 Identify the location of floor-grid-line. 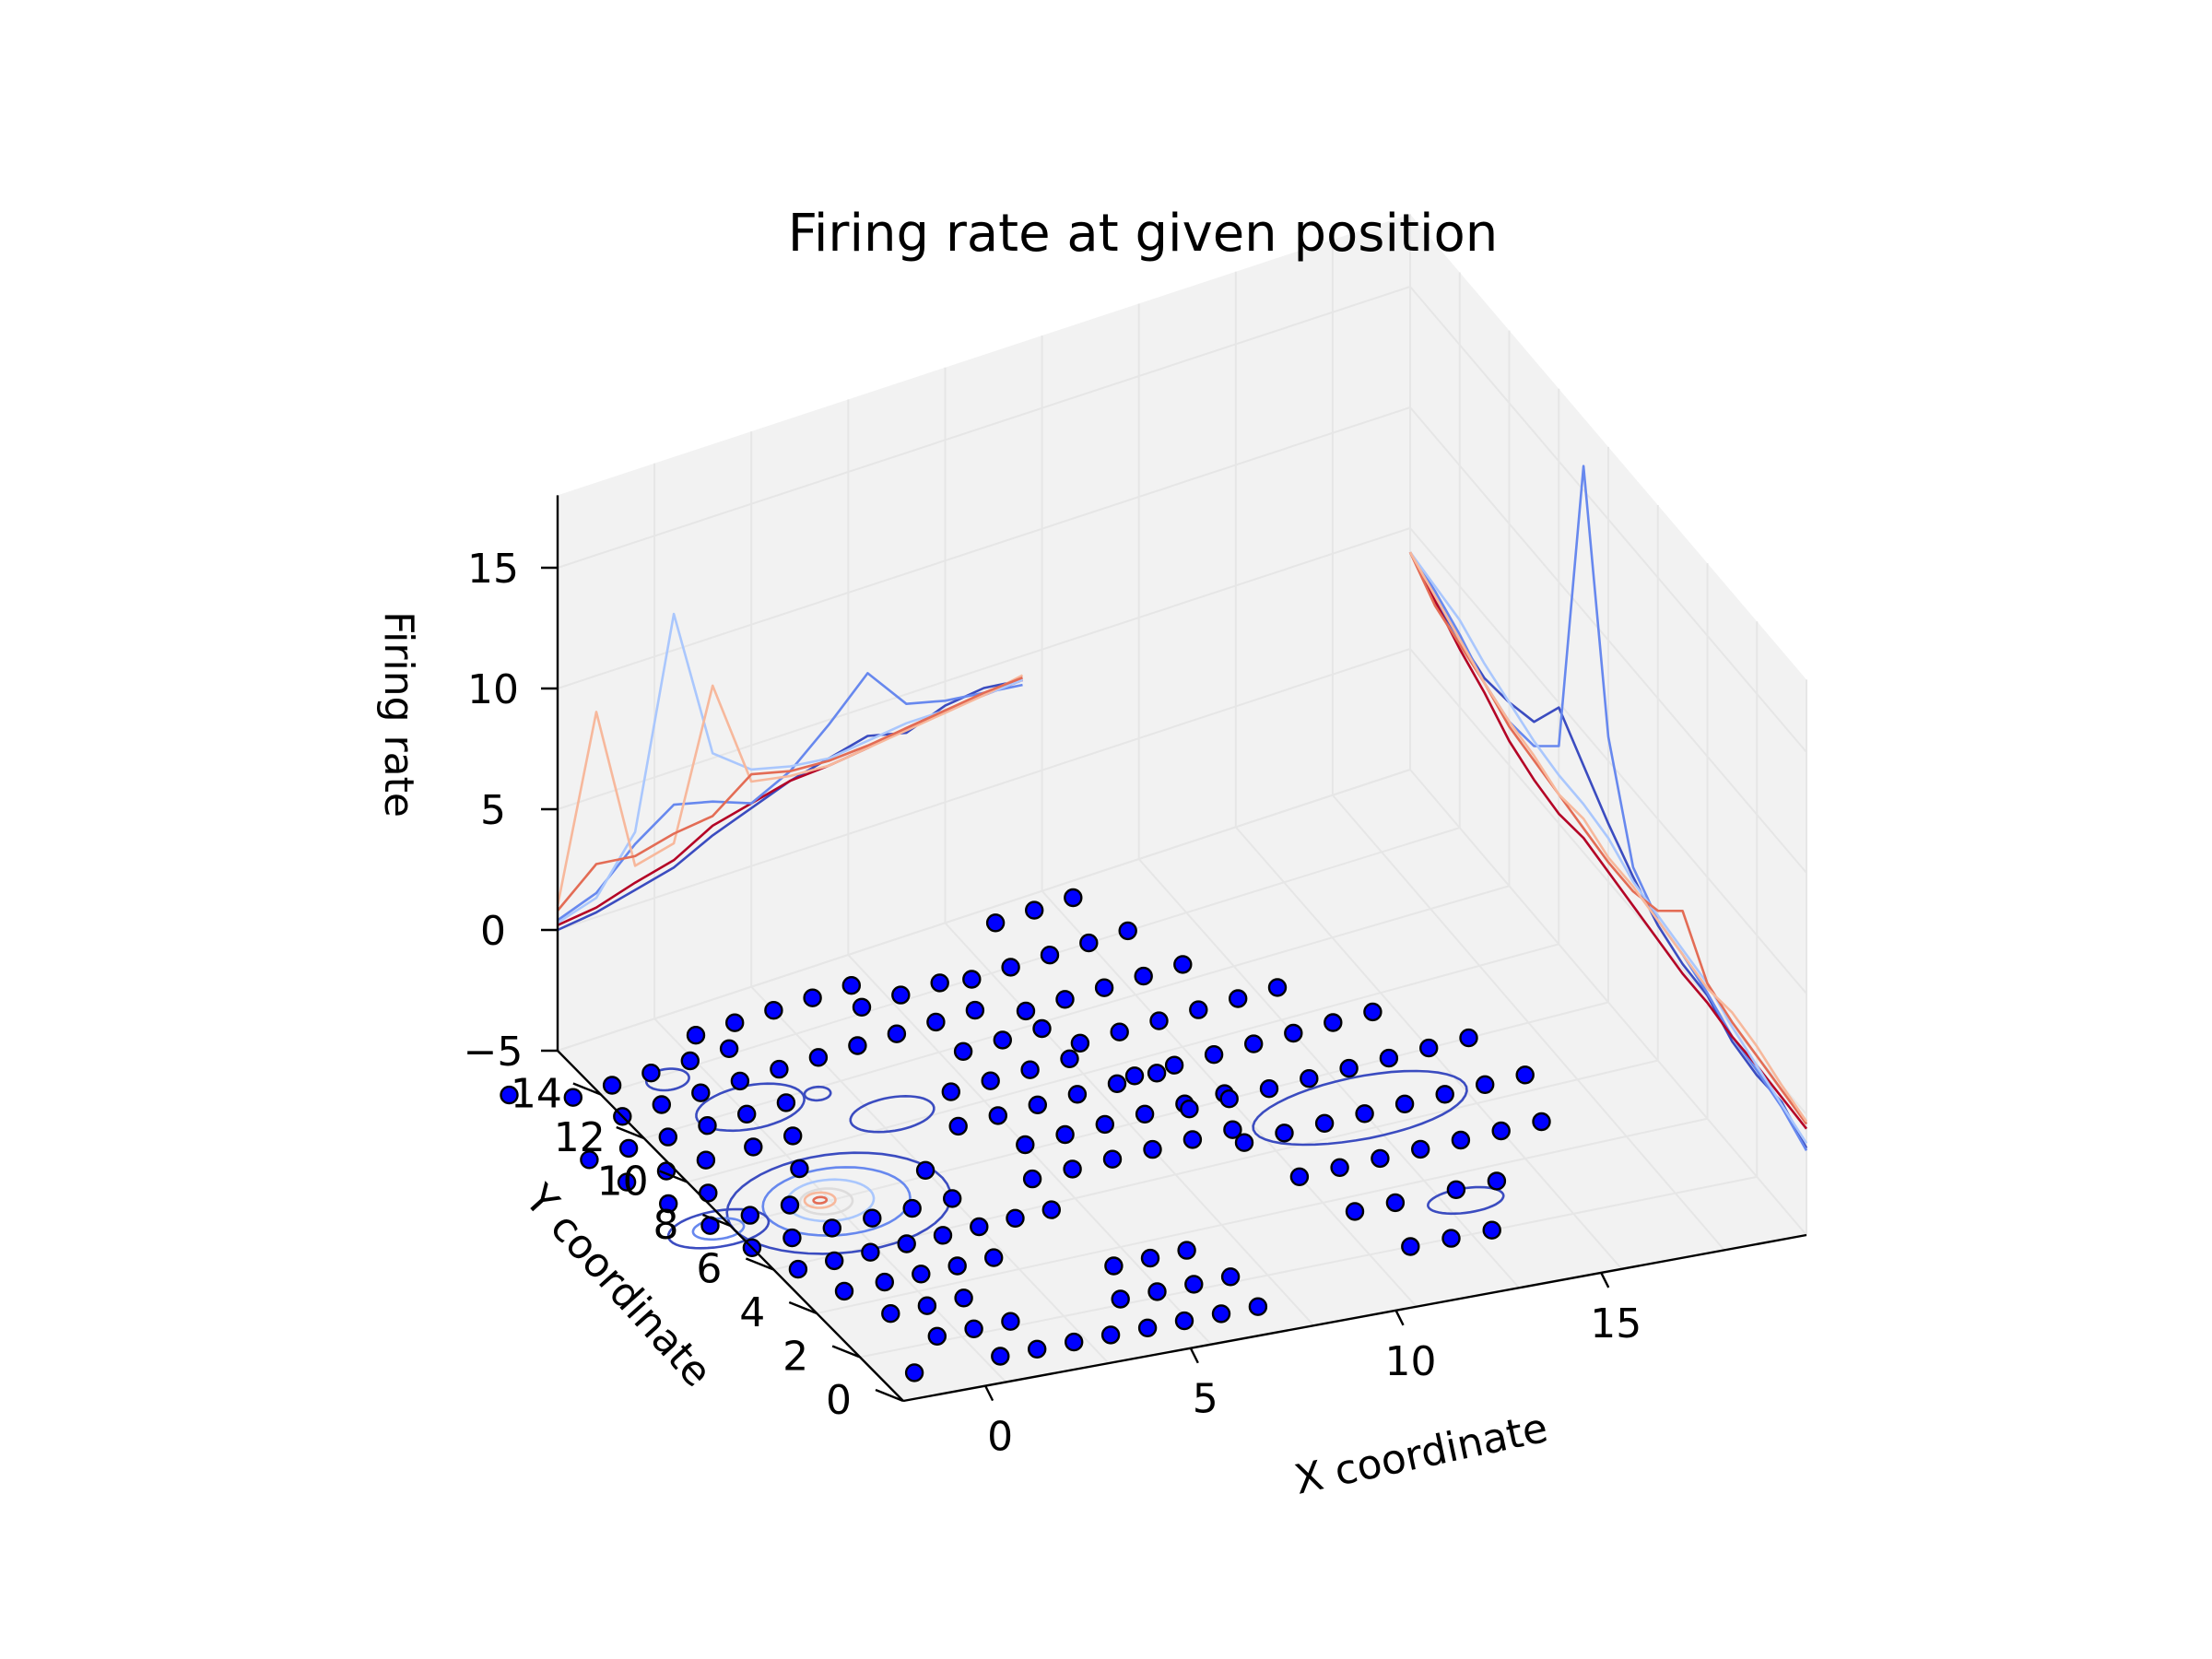
(1215, 1165).